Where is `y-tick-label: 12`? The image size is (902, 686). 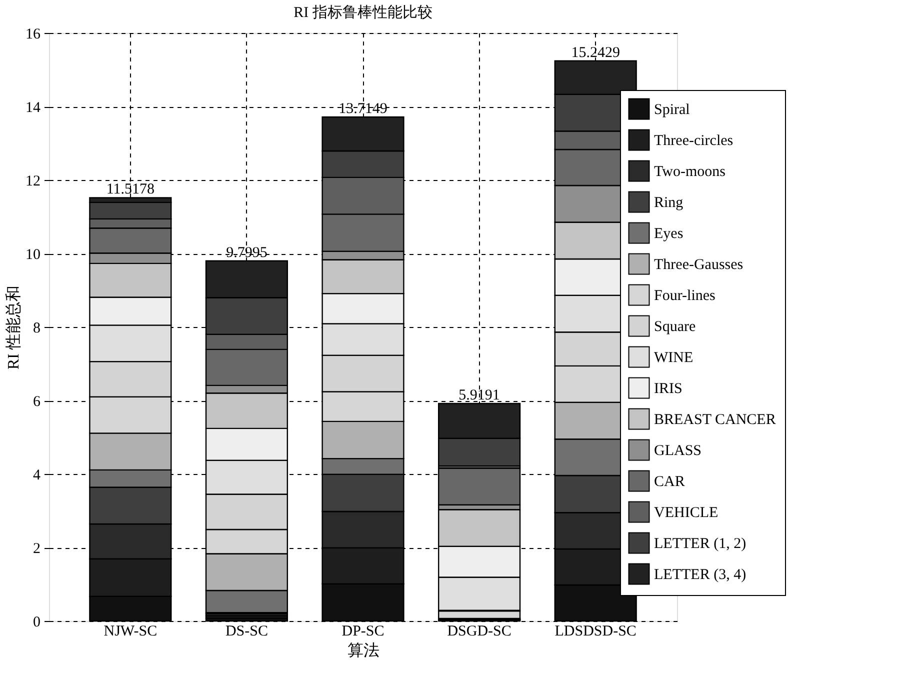 y-tick-label: 12 is located at coordinates (33, 182).